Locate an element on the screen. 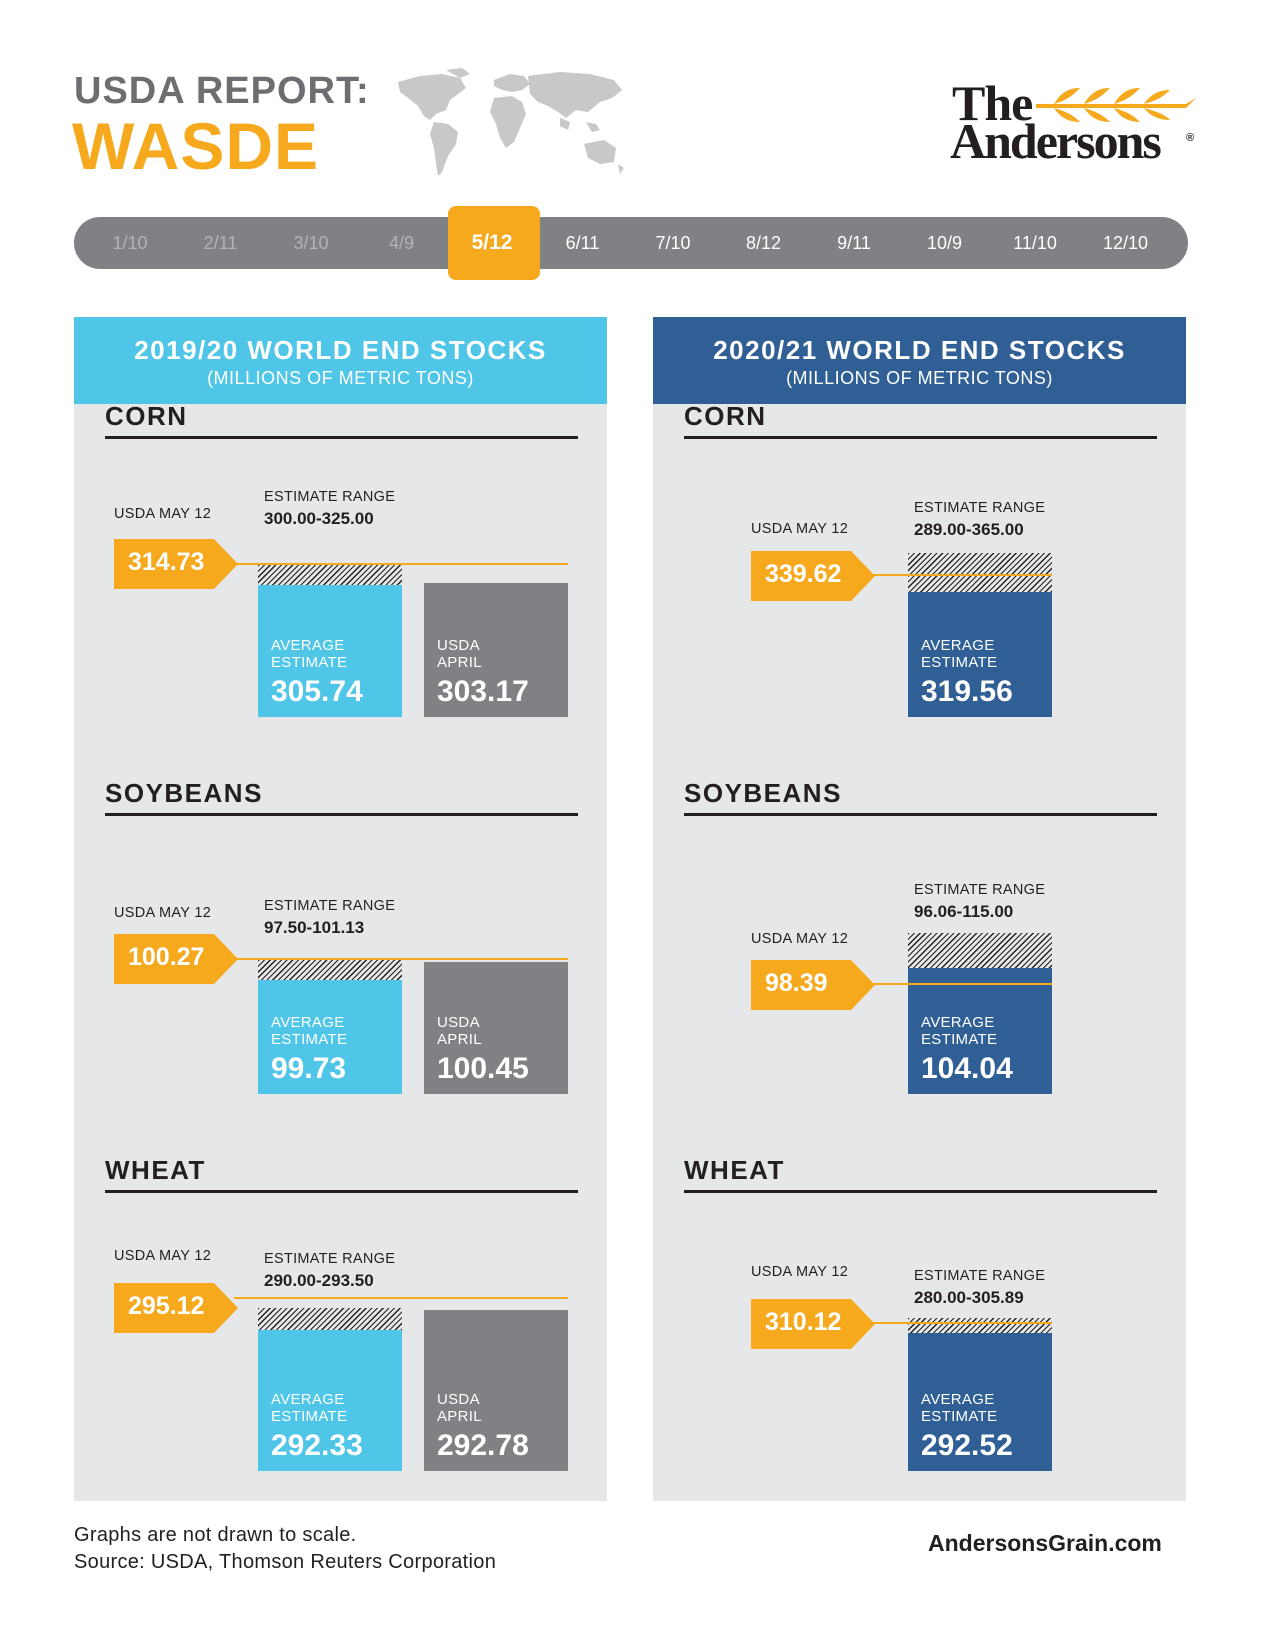 This screenshot has width=1276, height=1651. usda-may12-value: 295.12 is located at coordinates (166, 1306).